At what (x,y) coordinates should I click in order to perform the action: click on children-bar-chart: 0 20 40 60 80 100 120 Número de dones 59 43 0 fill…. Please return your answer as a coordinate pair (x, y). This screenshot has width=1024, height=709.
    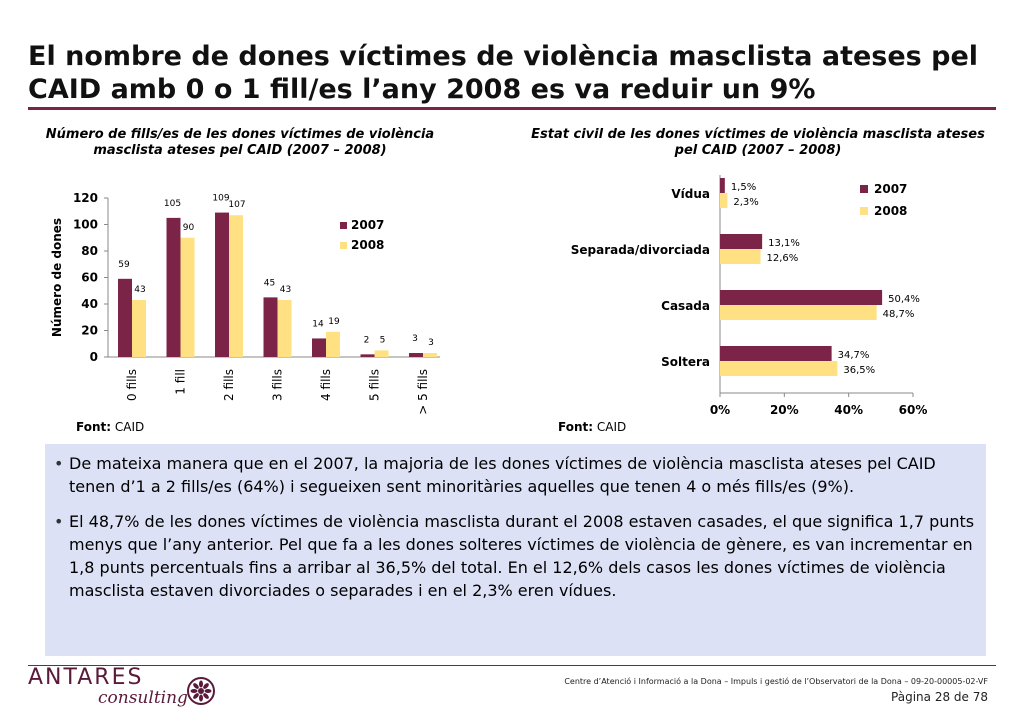
    Looking at the image, I should click on (245, 303).